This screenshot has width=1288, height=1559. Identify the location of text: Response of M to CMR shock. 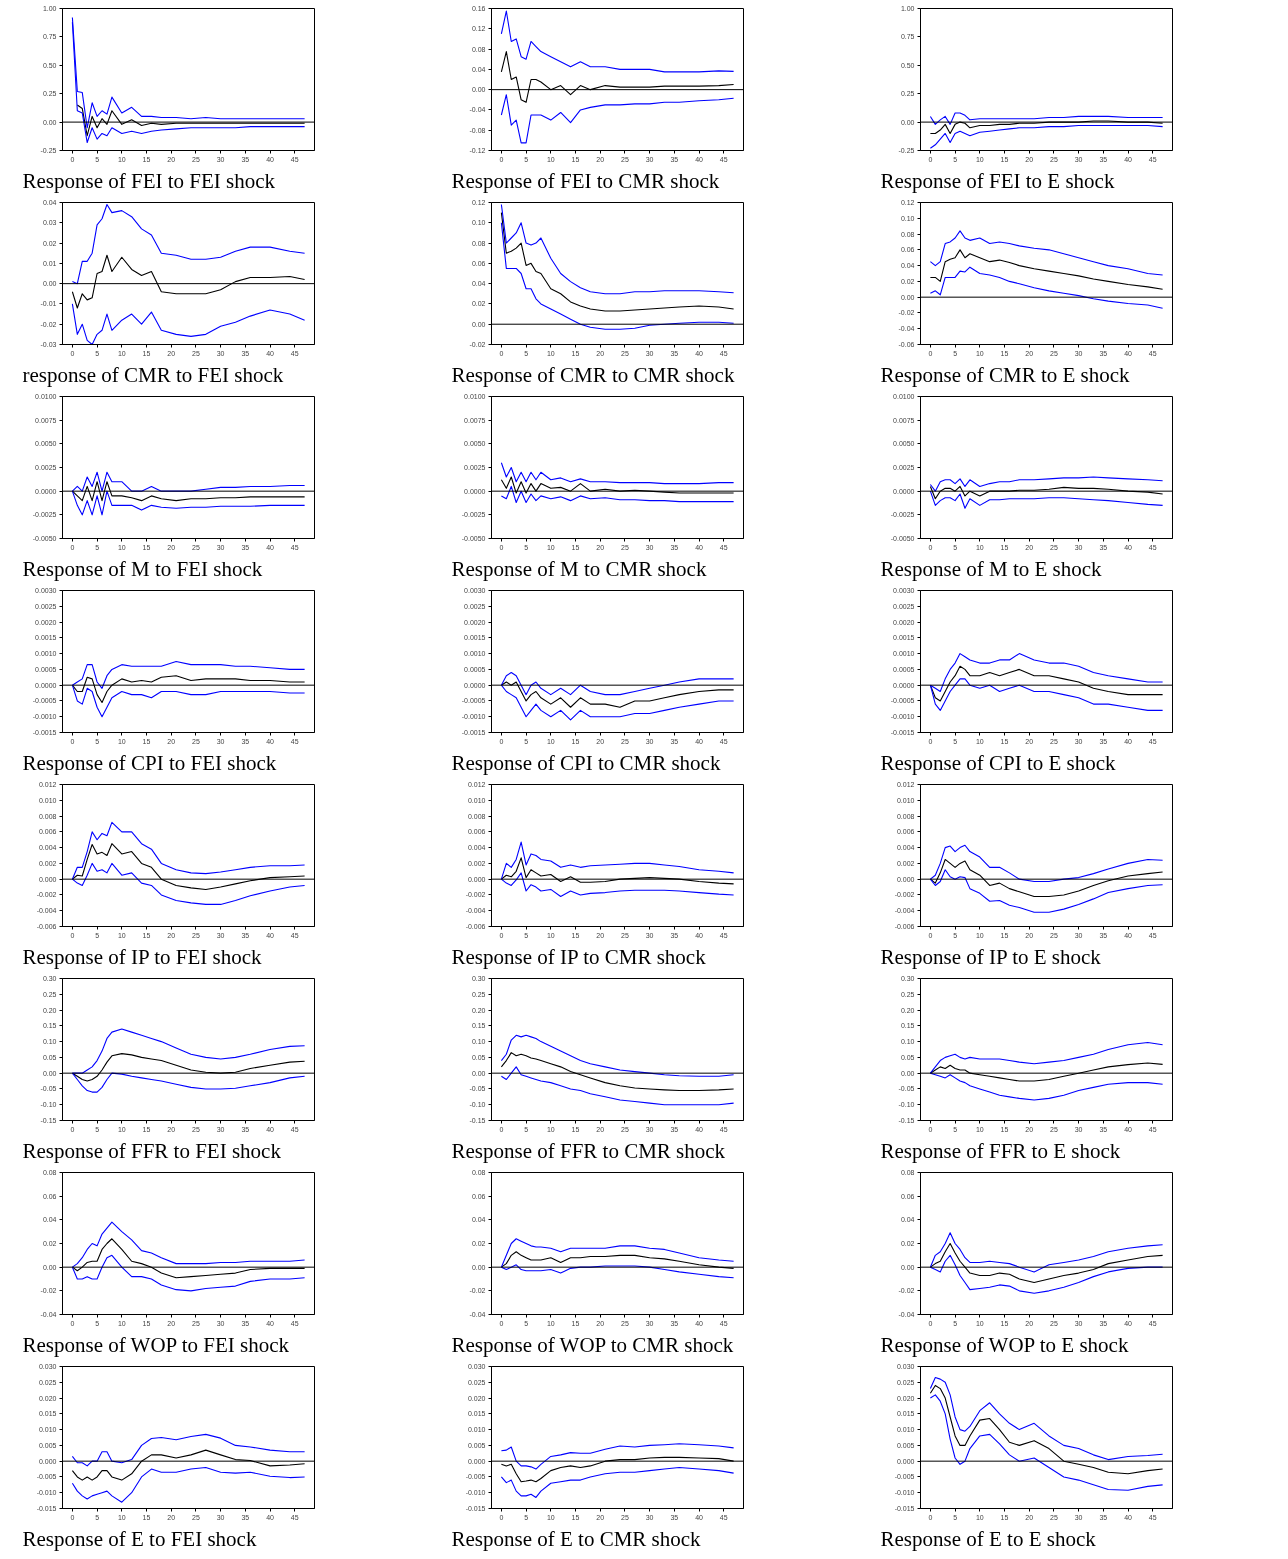
(579, 568).